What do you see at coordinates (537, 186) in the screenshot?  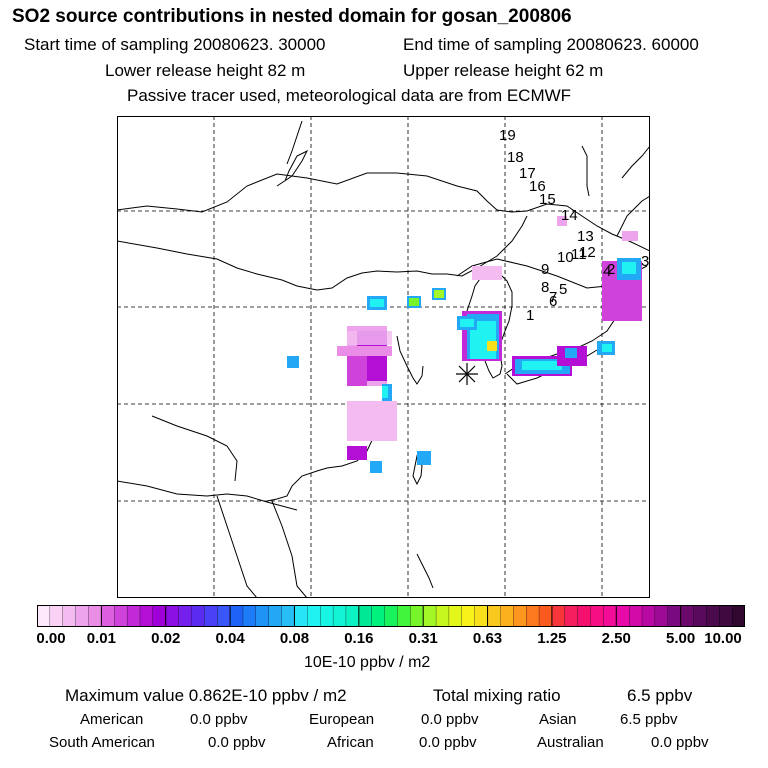 I see `traj-label-16: 16` at bounding box center [537, 186].